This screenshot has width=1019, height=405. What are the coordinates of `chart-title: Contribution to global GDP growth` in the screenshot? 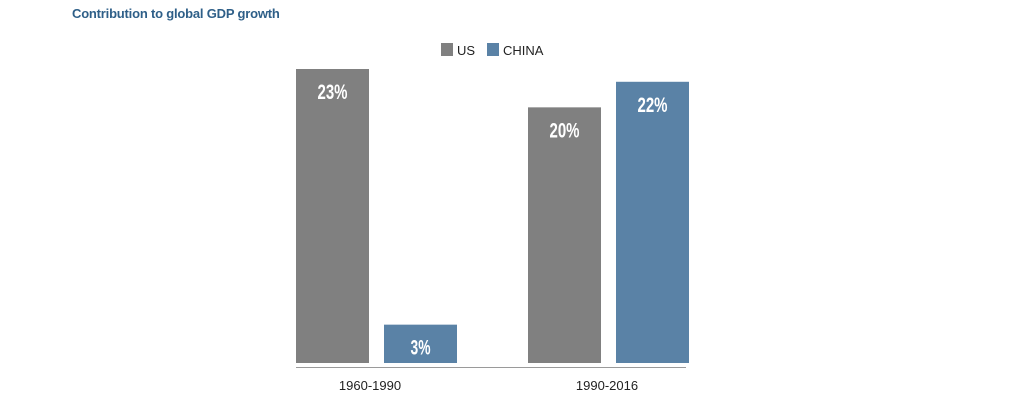 It's located at (176, 13).